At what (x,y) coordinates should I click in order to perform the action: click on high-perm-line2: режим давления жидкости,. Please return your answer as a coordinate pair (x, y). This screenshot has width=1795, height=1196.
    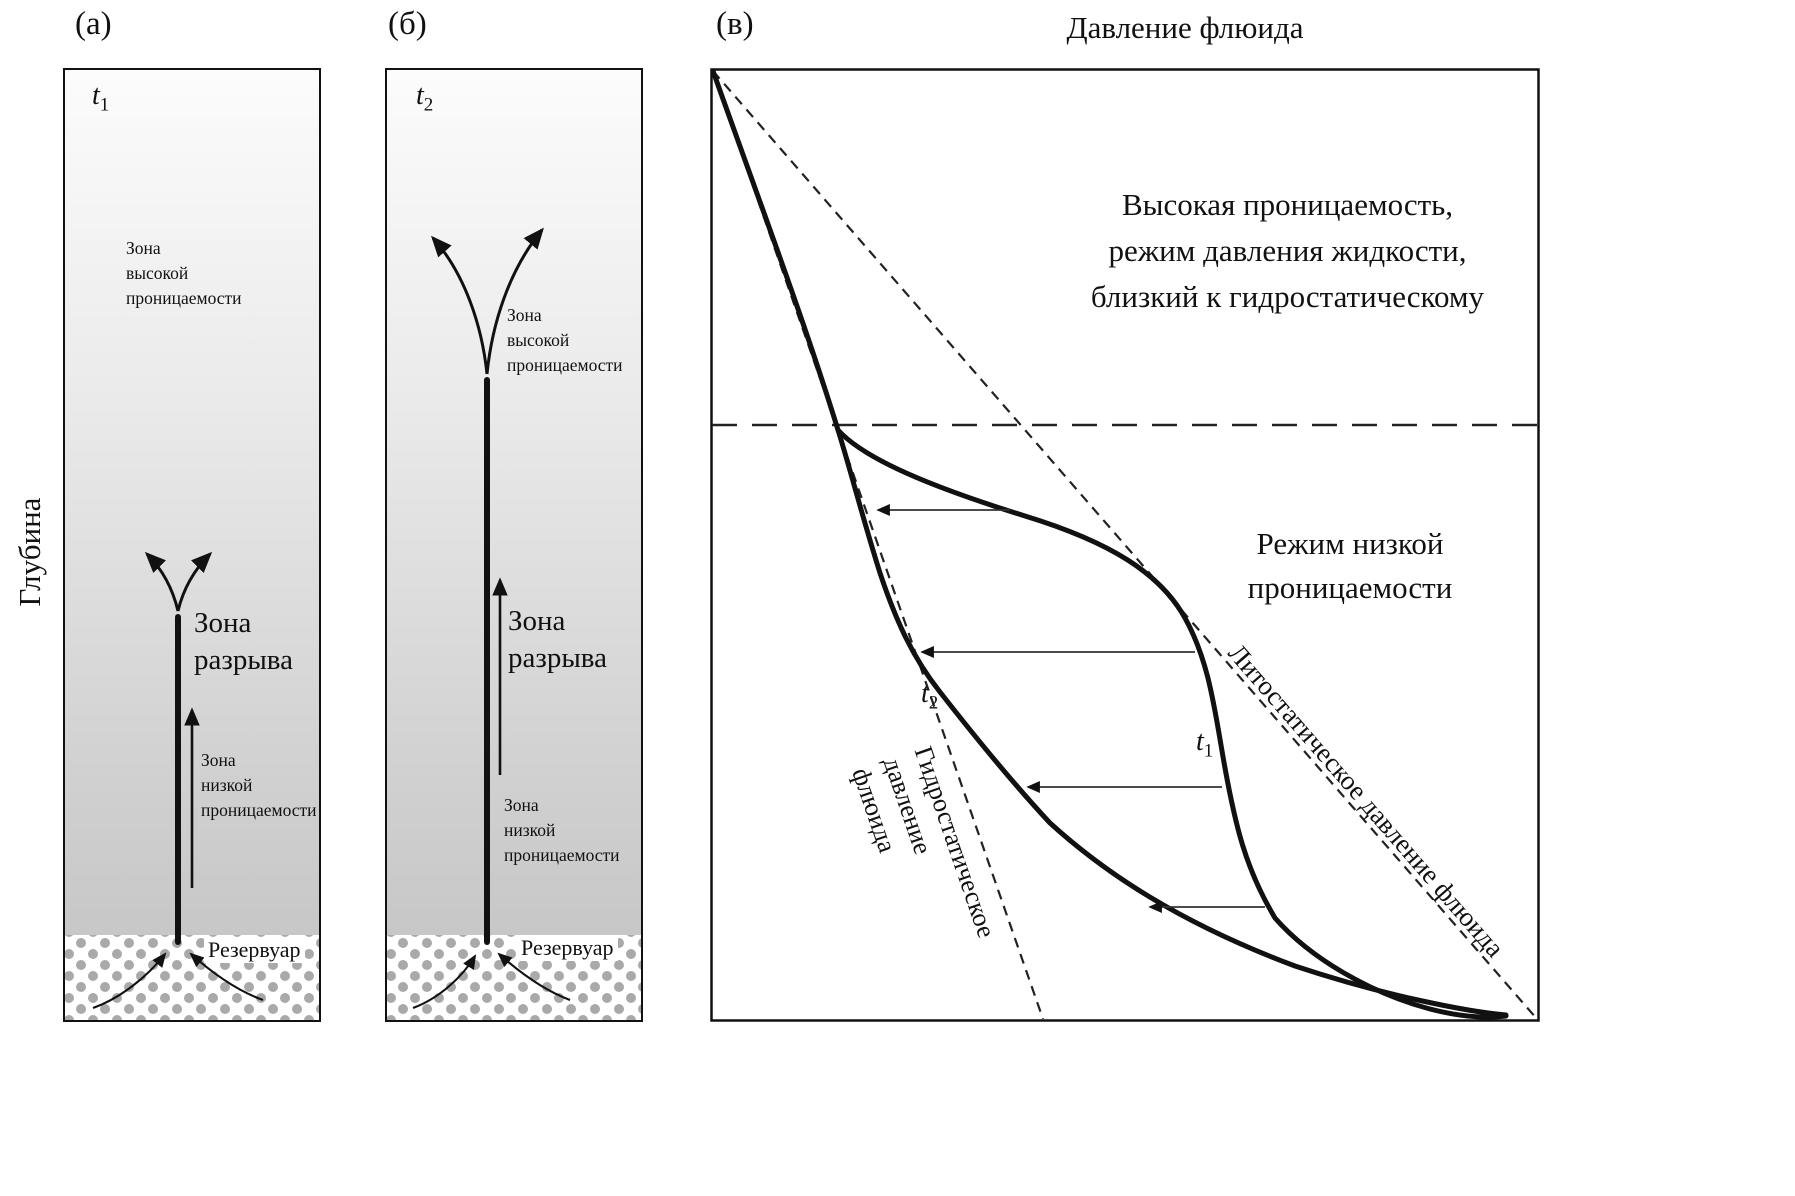
    Looking at the image, I should click on (1287, 250).